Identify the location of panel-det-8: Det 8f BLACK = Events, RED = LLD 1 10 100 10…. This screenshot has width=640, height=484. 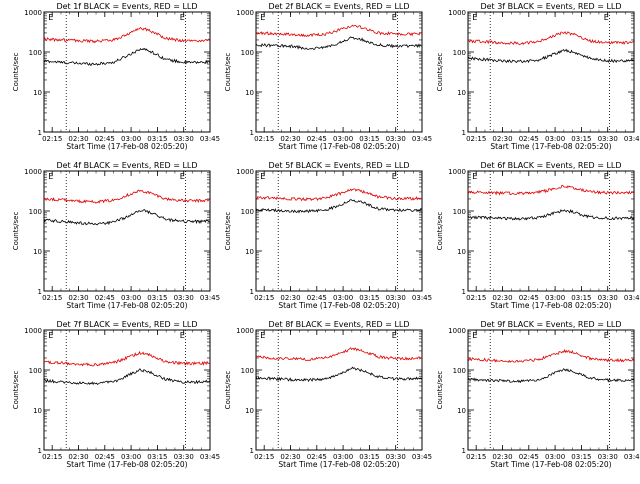
(328, 394).